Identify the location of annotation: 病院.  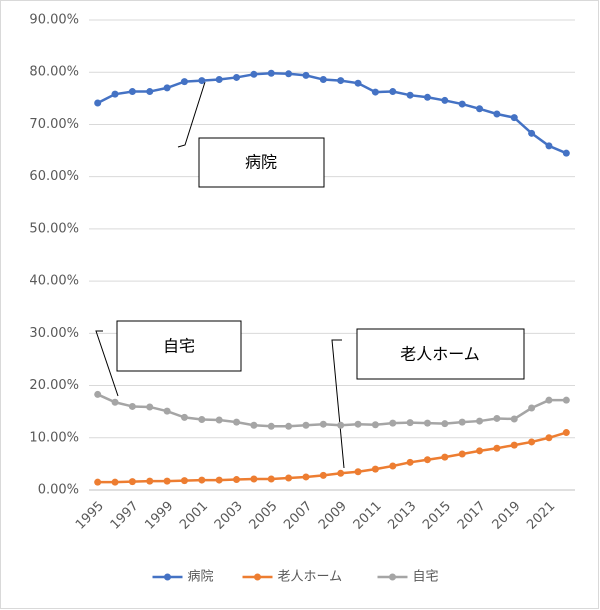
(261, 162).